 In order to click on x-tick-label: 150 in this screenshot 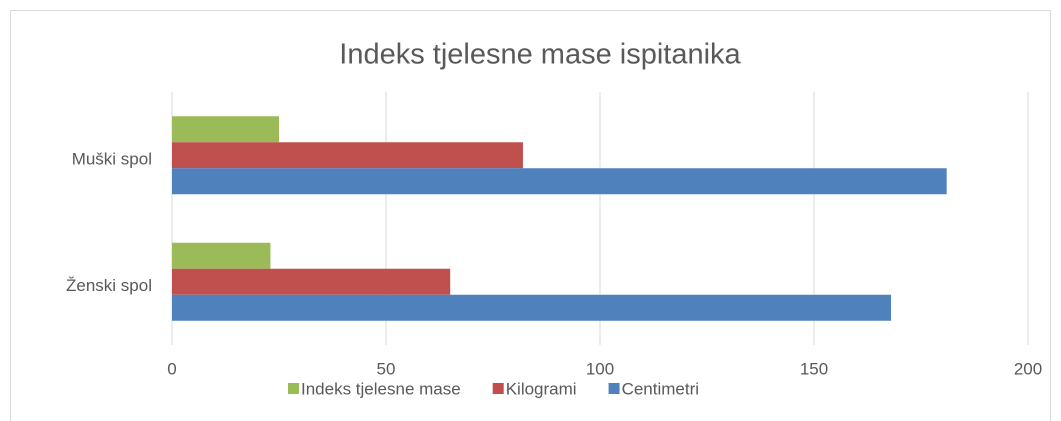, I will do `click(814, 368)`.